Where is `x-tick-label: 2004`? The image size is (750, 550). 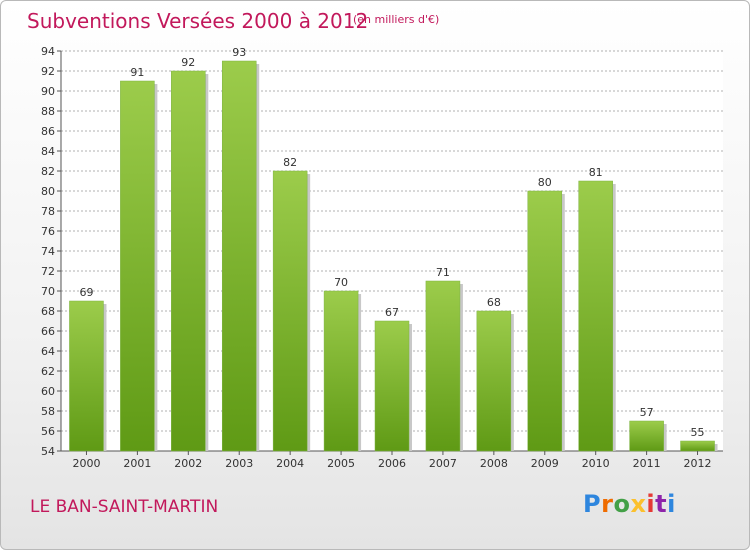
x-tick-label: 2004 is located at coordinates (290, 463).